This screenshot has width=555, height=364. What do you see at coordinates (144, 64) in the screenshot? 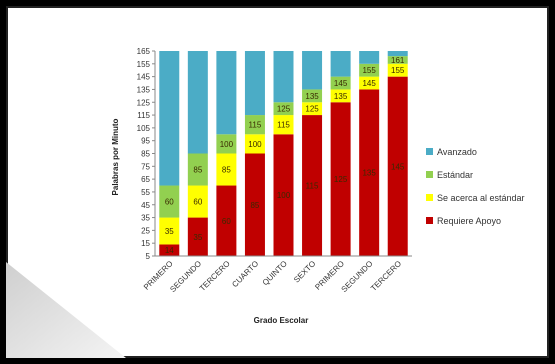
I see `y-tick-label: 155` at bounding box center [144, 64].